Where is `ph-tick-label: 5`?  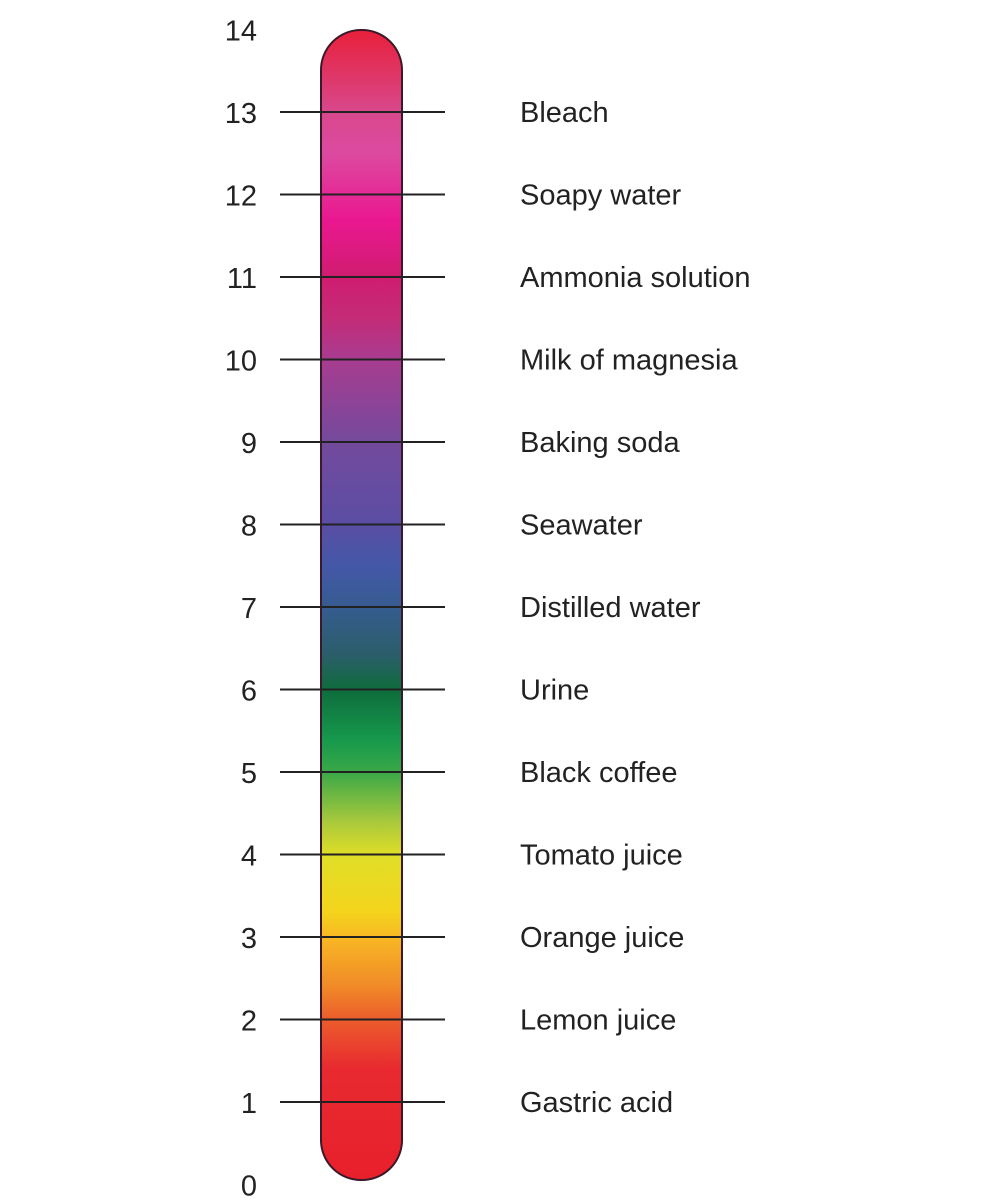
ph-tick-label: 5 is located at coordinates (249, 774).